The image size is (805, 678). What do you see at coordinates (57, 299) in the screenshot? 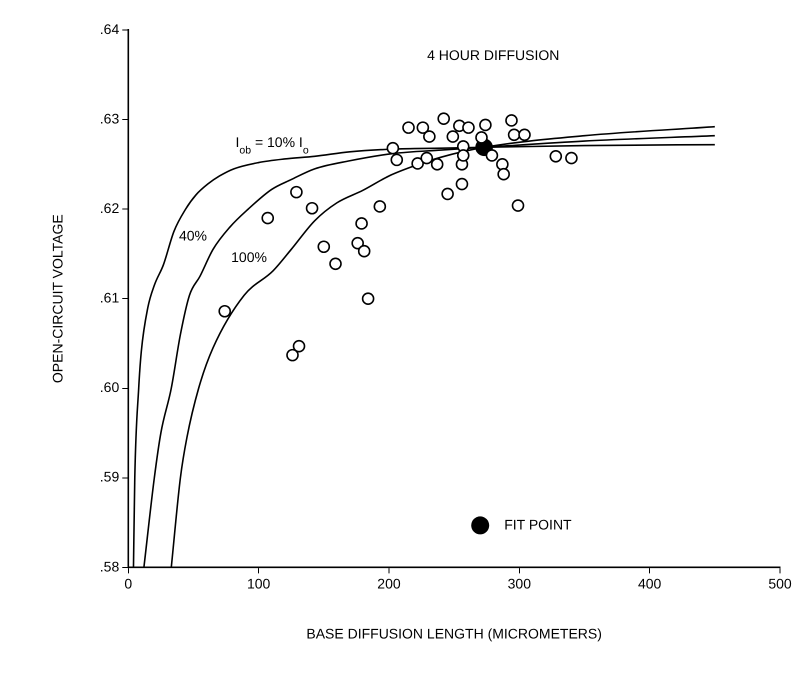
I see `y-axis-title: OPEN-CIRCUIT VOLTAGE` at bounding box center [57, 299].